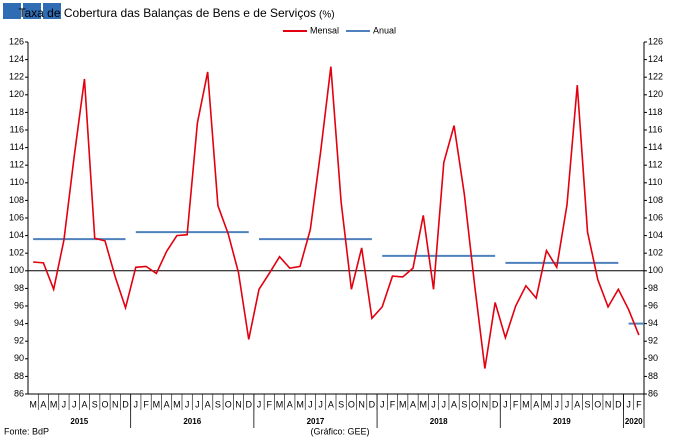  What do you see at coordinates (655, 270) in the screenshot?
I see `y2-tick-label: 100` at bounding box center [655, 270].